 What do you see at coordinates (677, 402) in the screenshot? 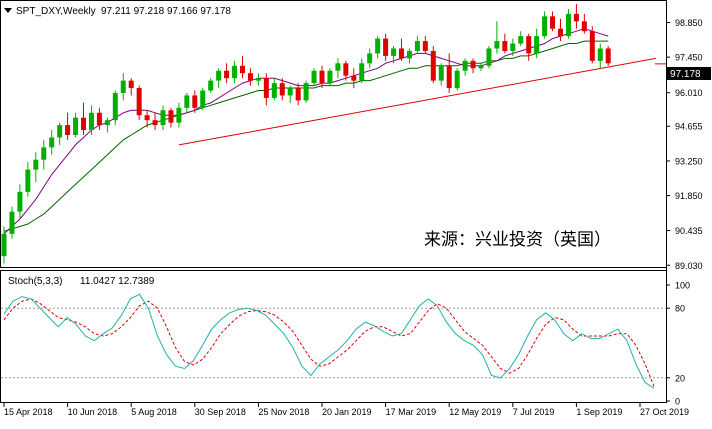
I see `stoch-tick-label: 0` at bounding box center [677, 402].